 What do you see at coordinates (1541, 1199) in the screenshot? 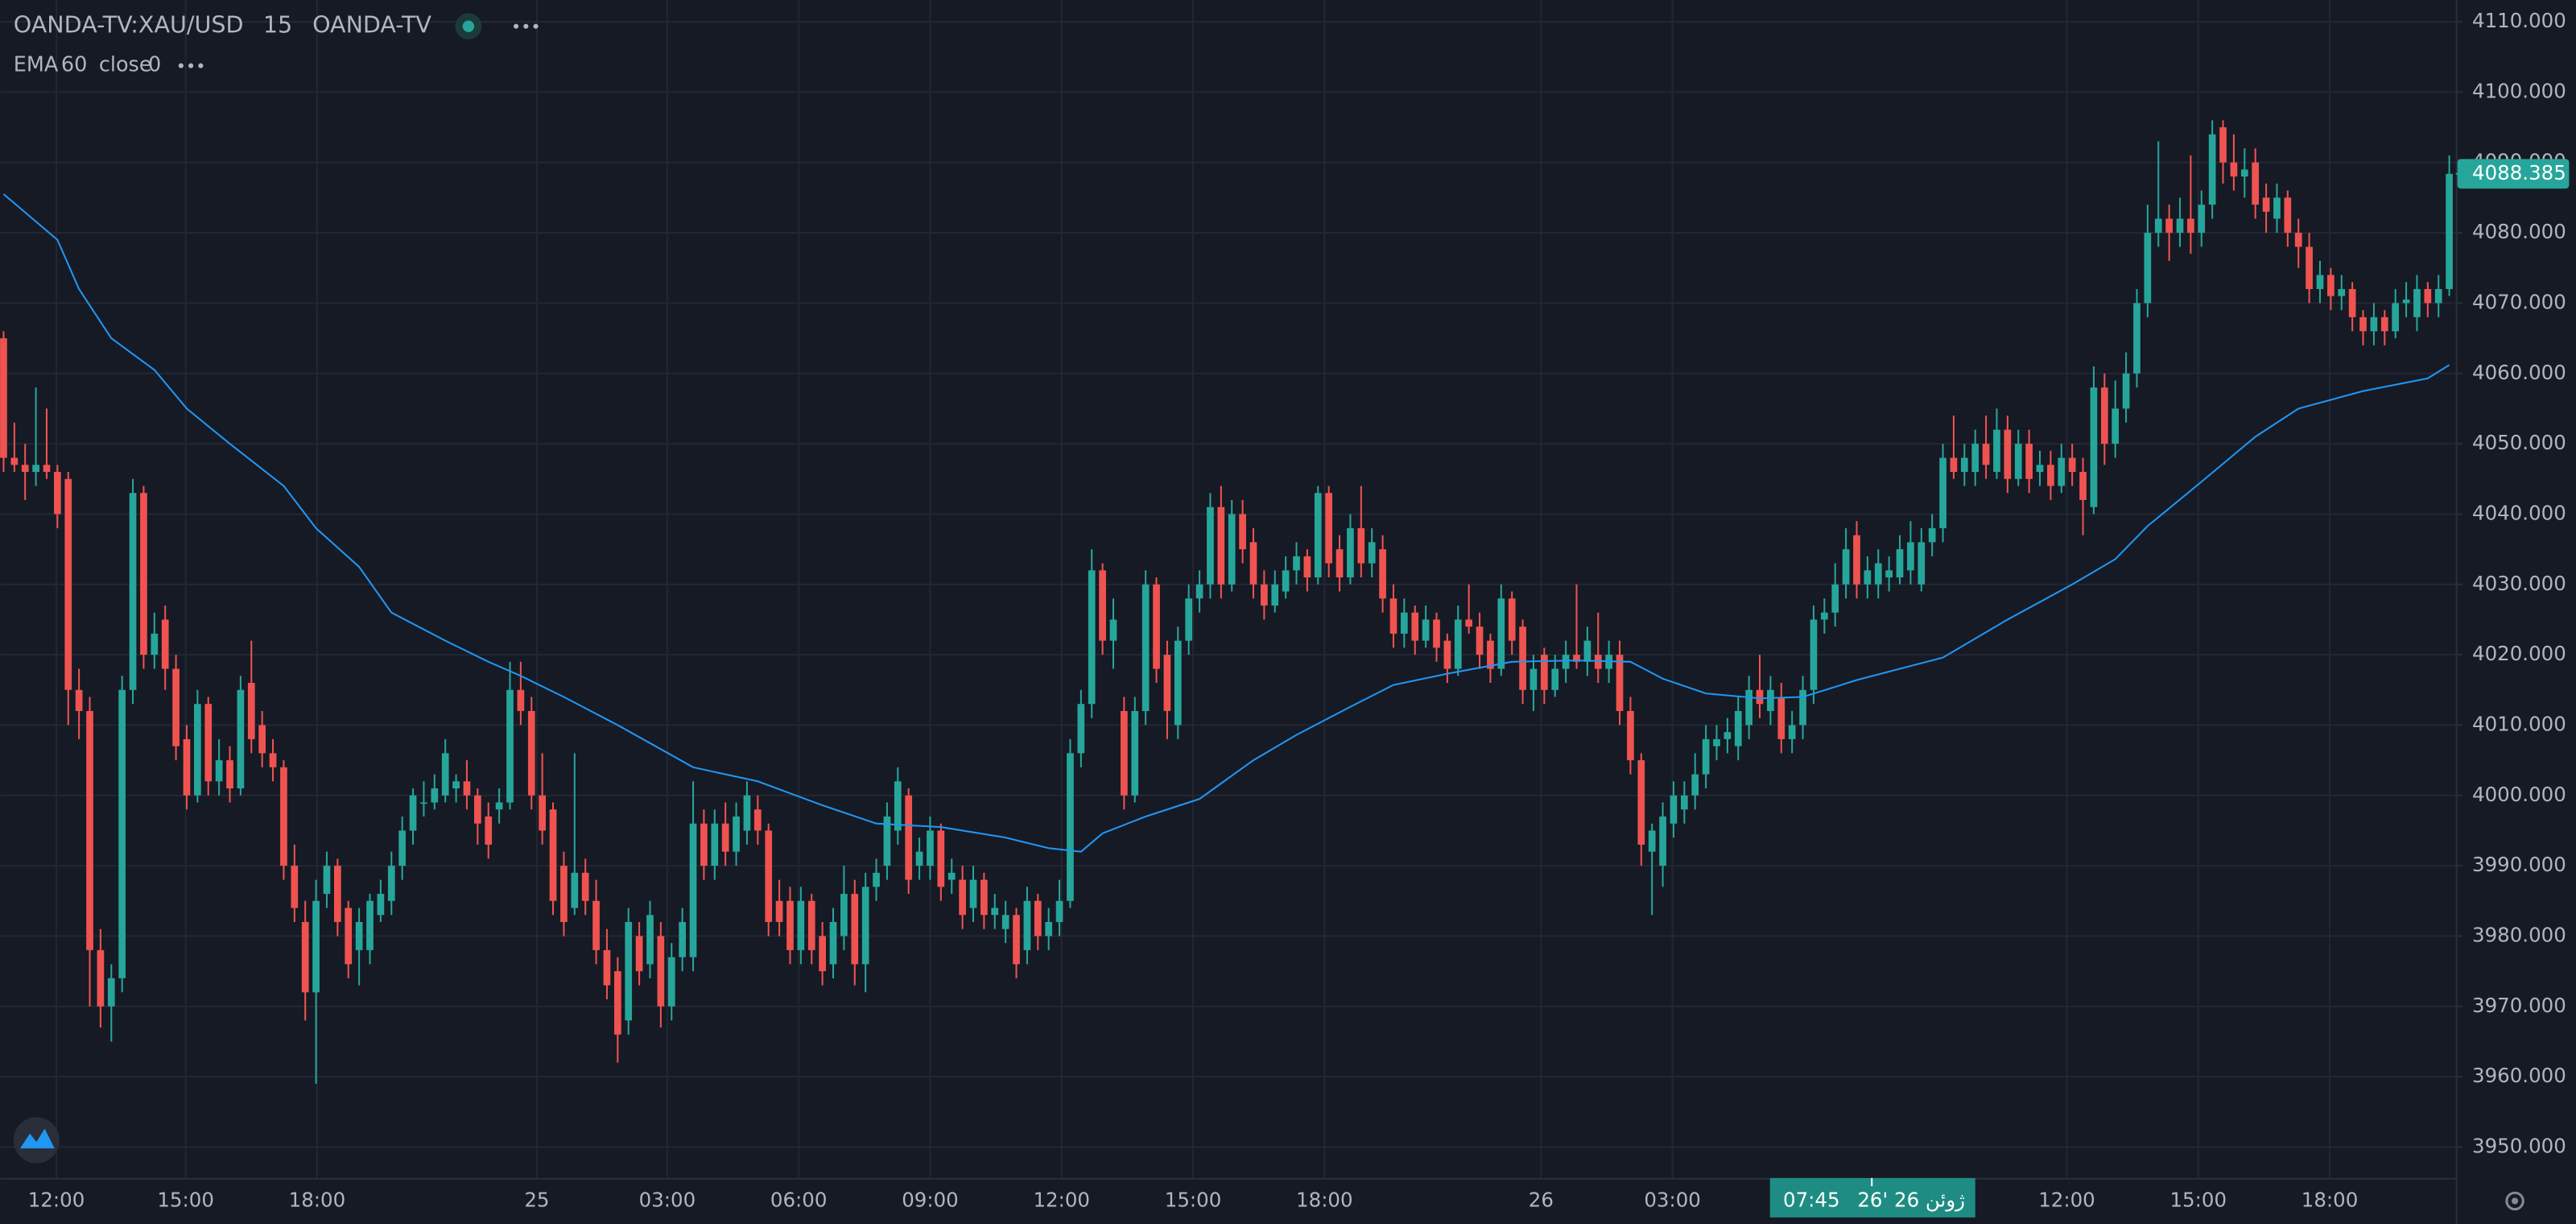
I see `x-tick-label: 26` at bounding box center [1541, 1199].